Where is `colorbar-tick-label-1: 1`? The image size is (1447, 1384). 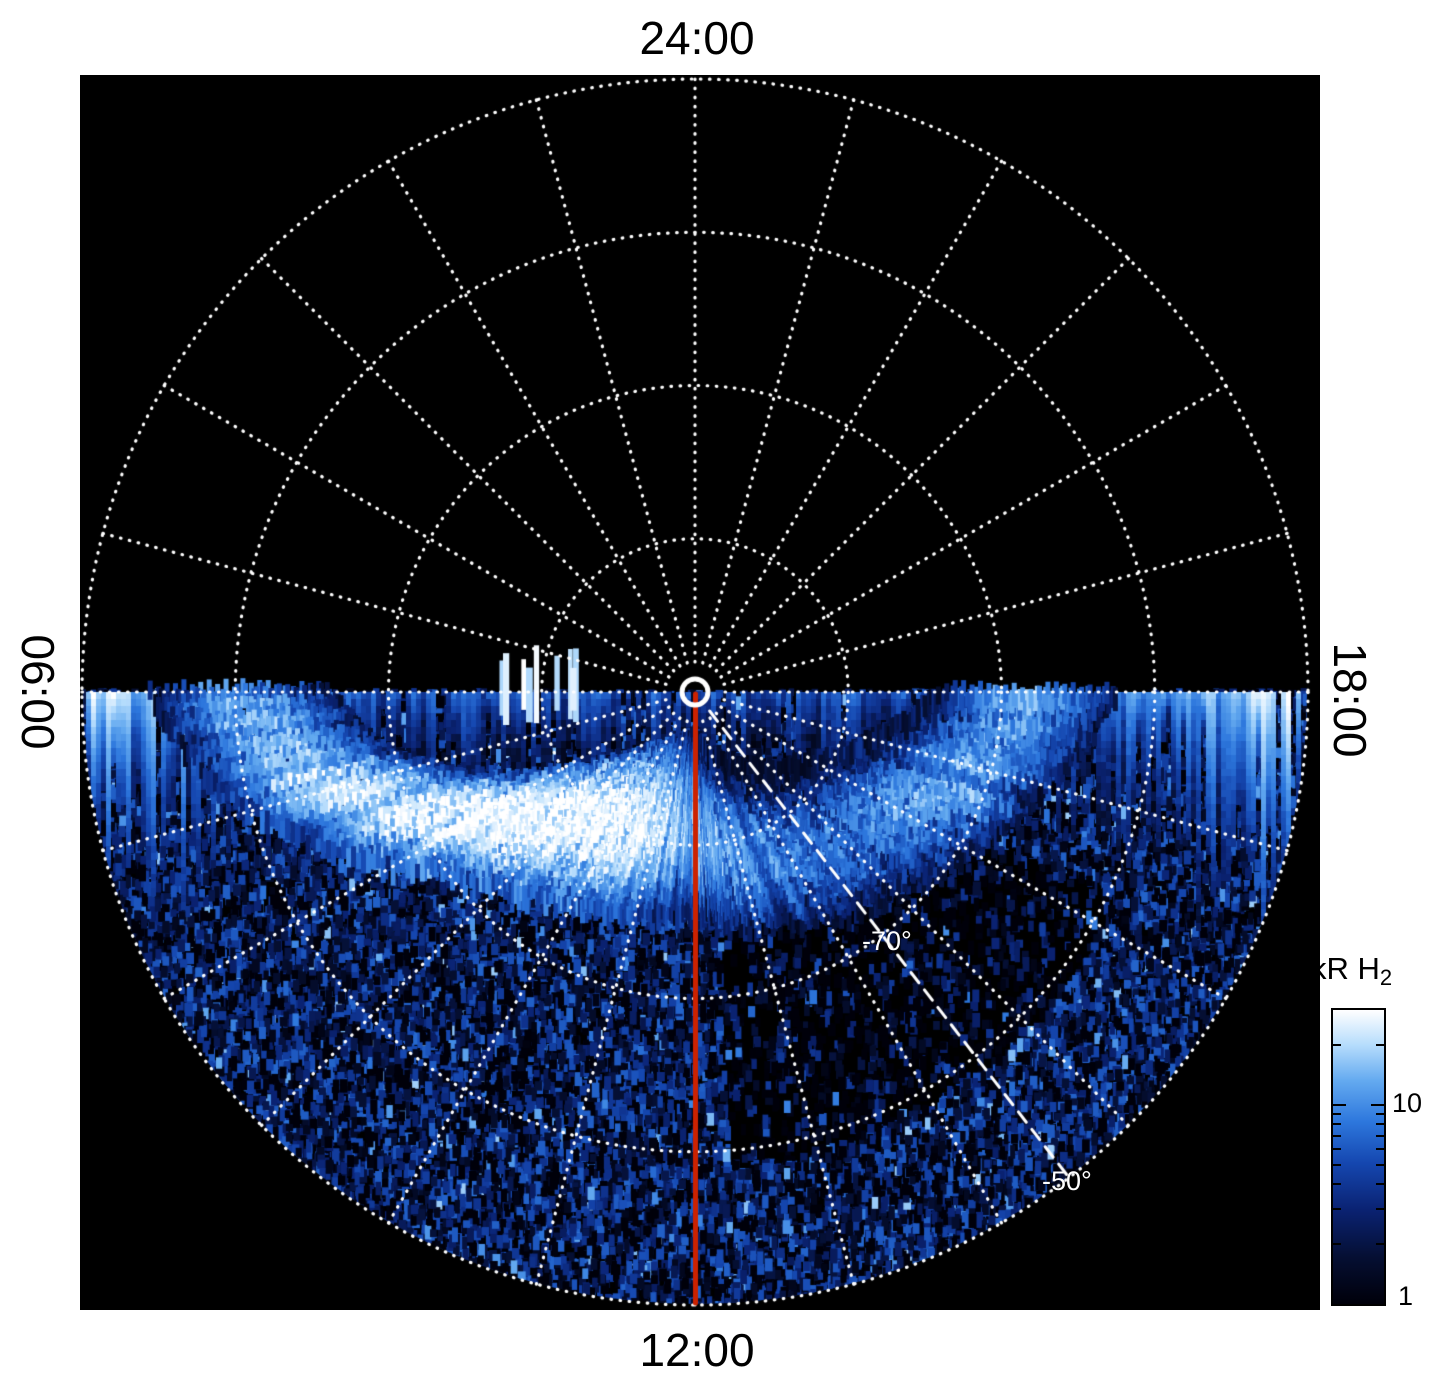
colorbar-tick-label-1: 1 is located at coordinates (1406, 1296).